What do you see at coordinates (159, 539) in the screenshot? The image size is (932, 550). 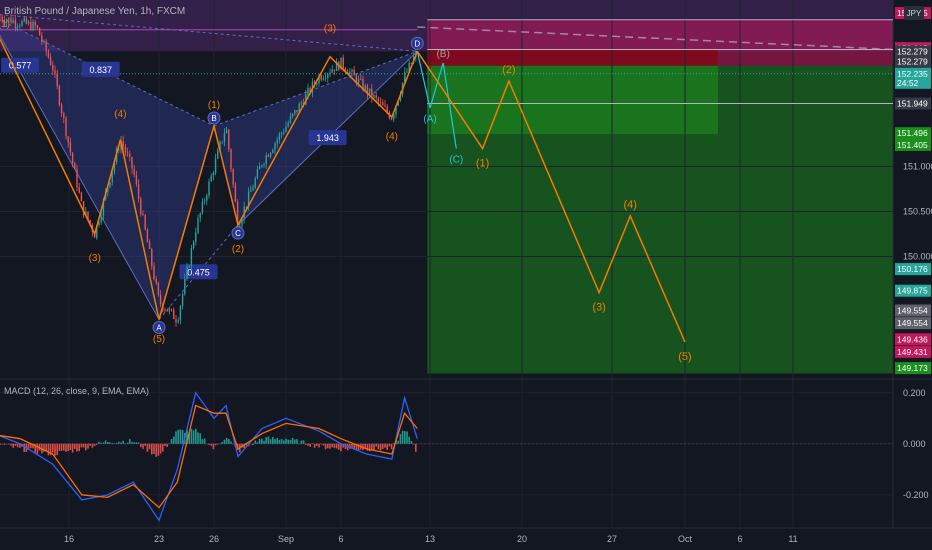 I see `x-tick-label-1: 23` at bounding box center [159, 539].